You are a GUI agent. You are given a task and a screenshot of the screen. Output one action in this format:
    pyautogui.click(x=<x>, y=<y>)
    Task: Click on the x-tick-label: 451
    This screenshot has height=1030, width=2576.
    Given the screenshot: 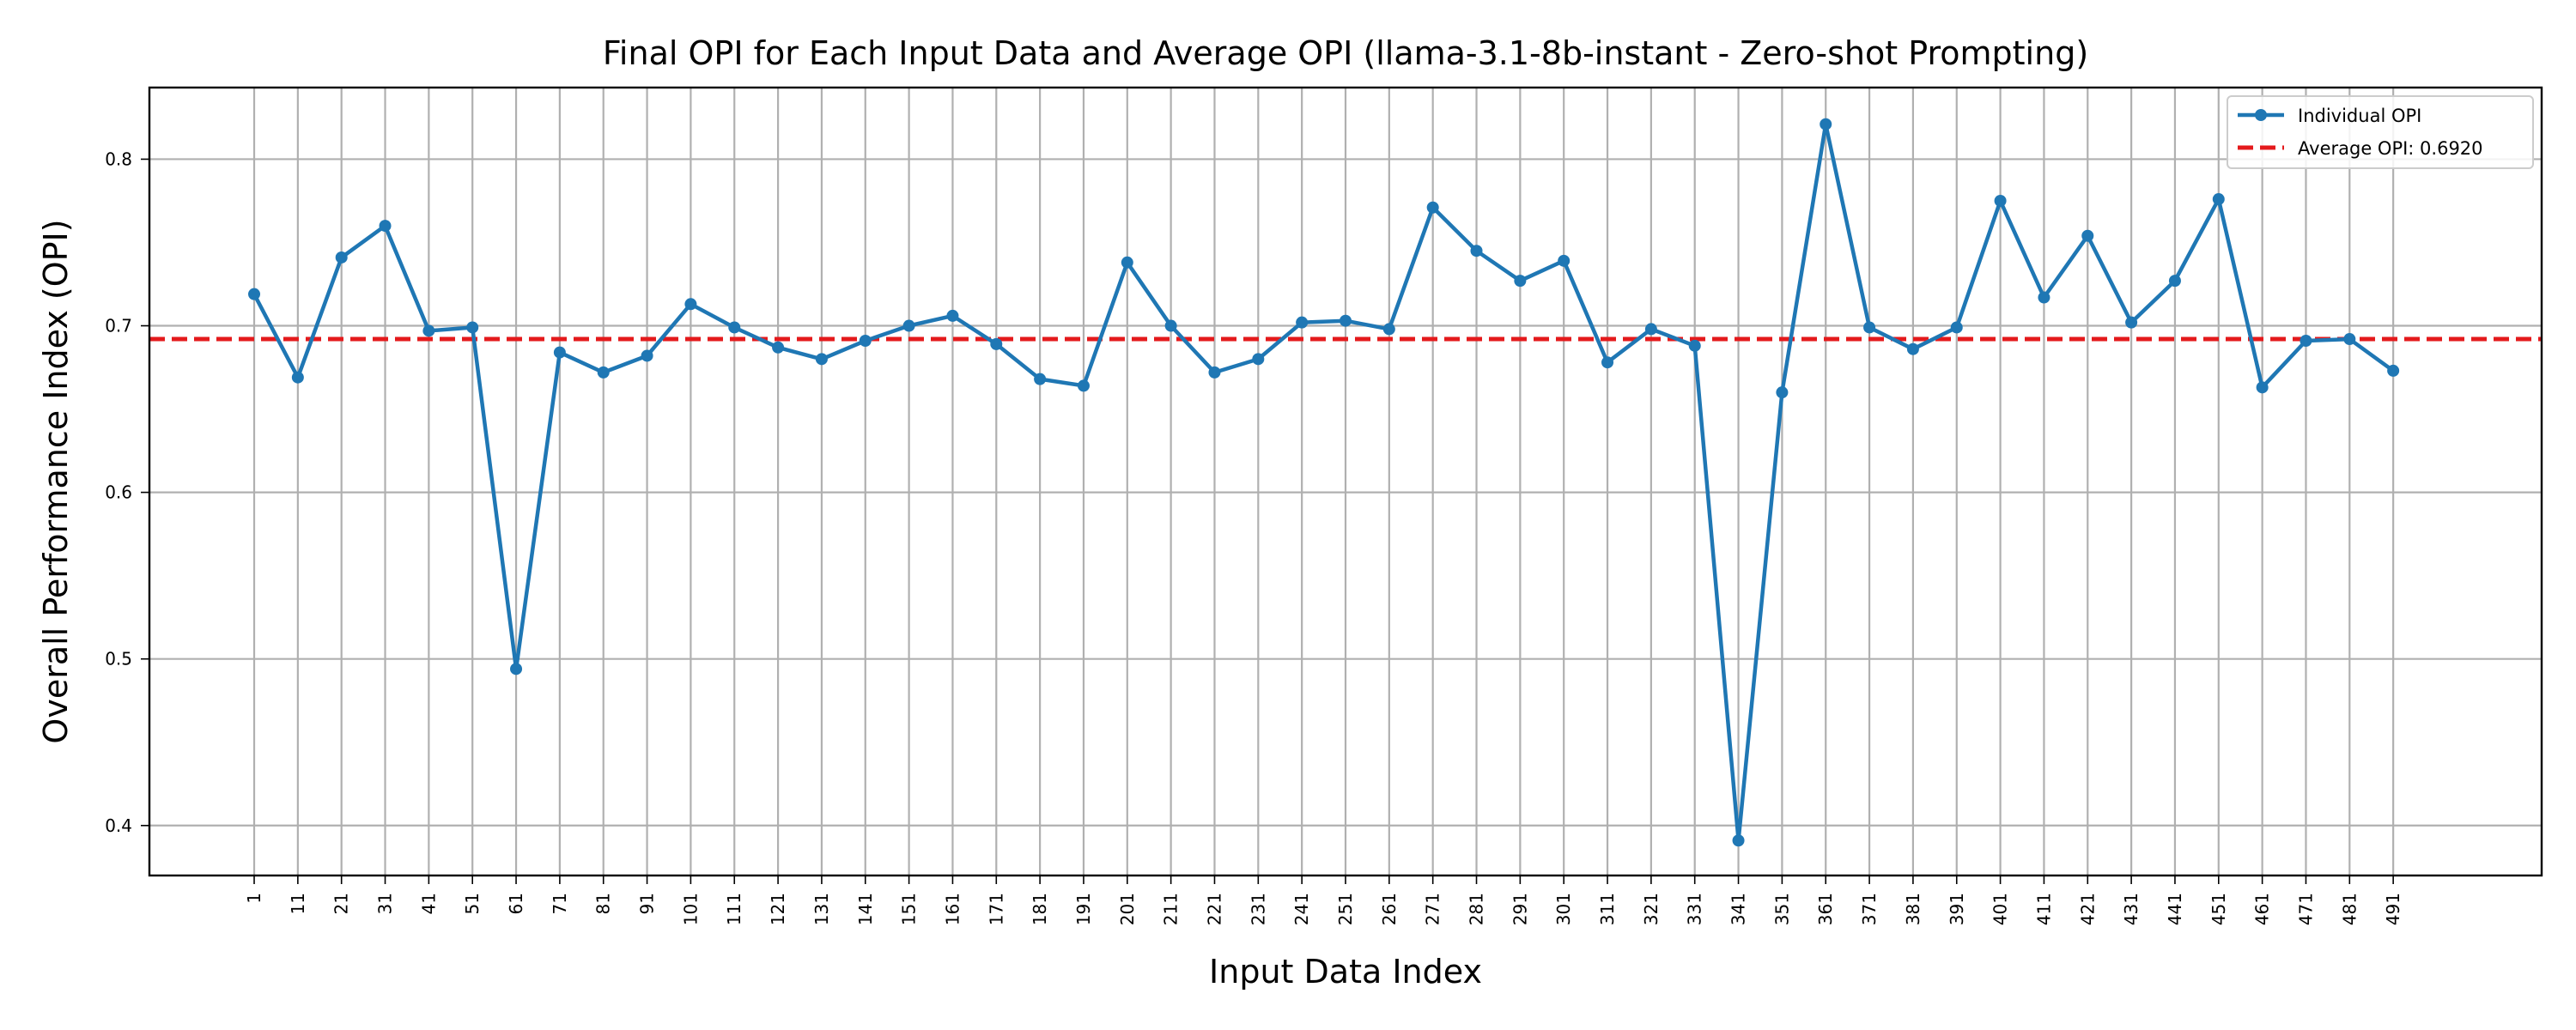 What is the action you would take?
    pyautogui.click(x=2218, y=909)
    